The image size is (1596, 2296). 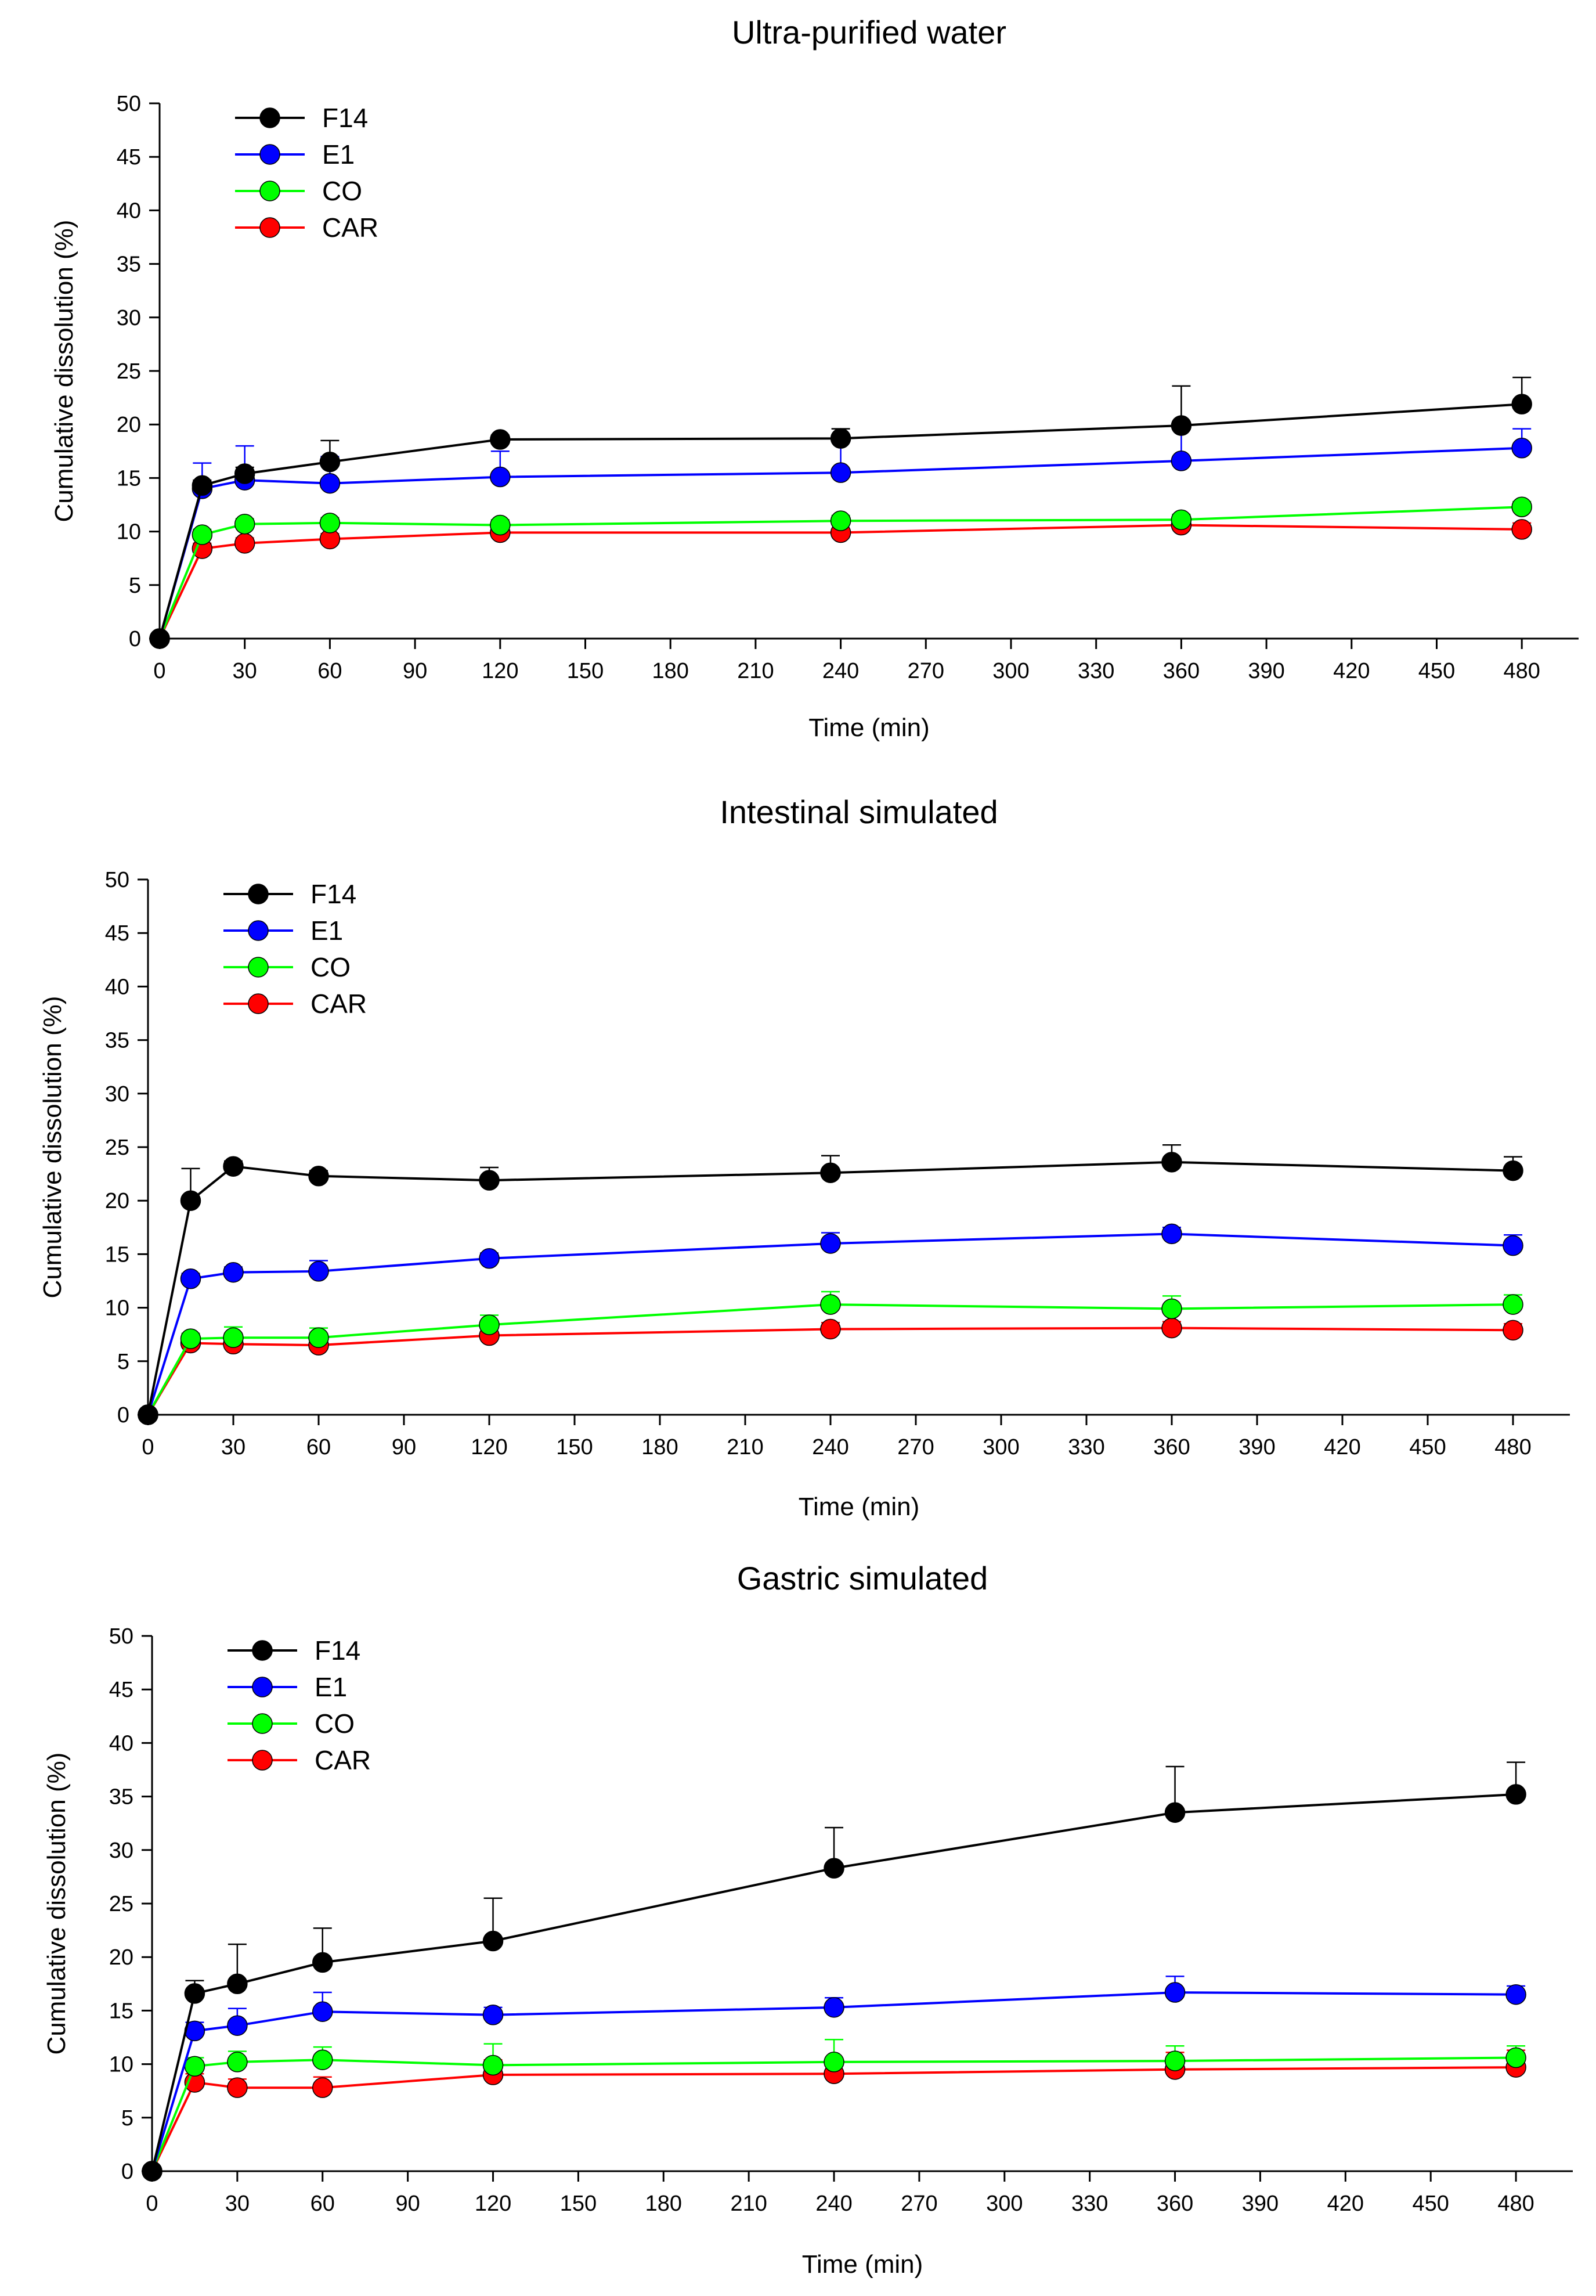 What do you see at coordinates (117, 987) in the screenshot?
I see `y-tick-label: 40` at bounding box center [117, 987].